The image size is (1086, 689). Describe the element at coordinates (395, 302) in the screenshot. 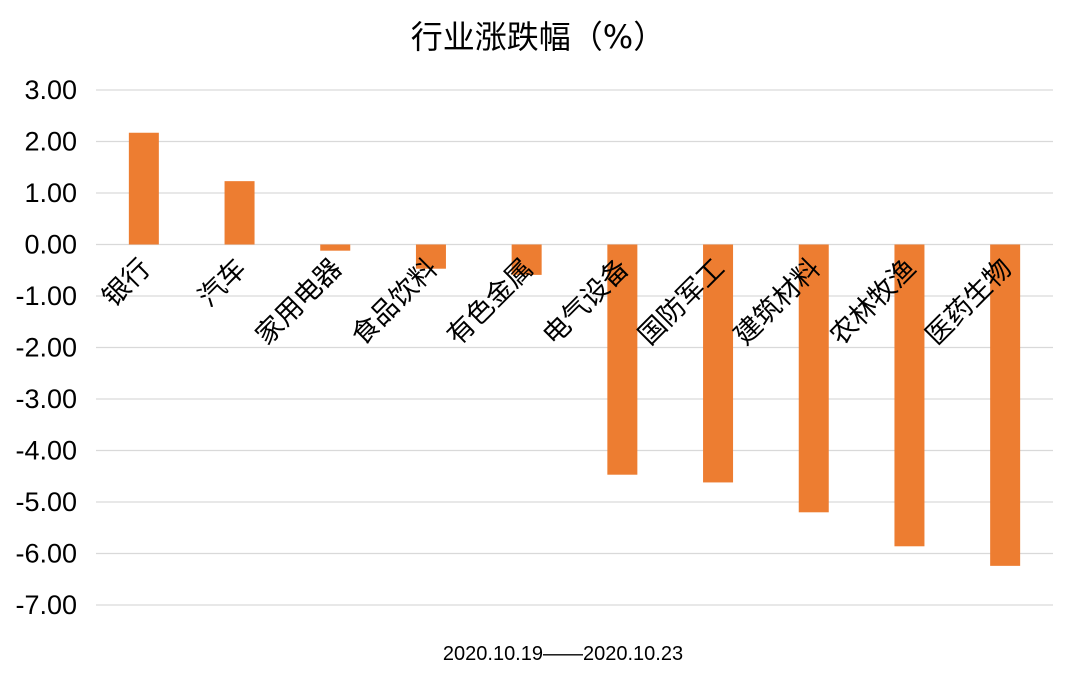

I see `x-category-label: 食品饮料` at that location.